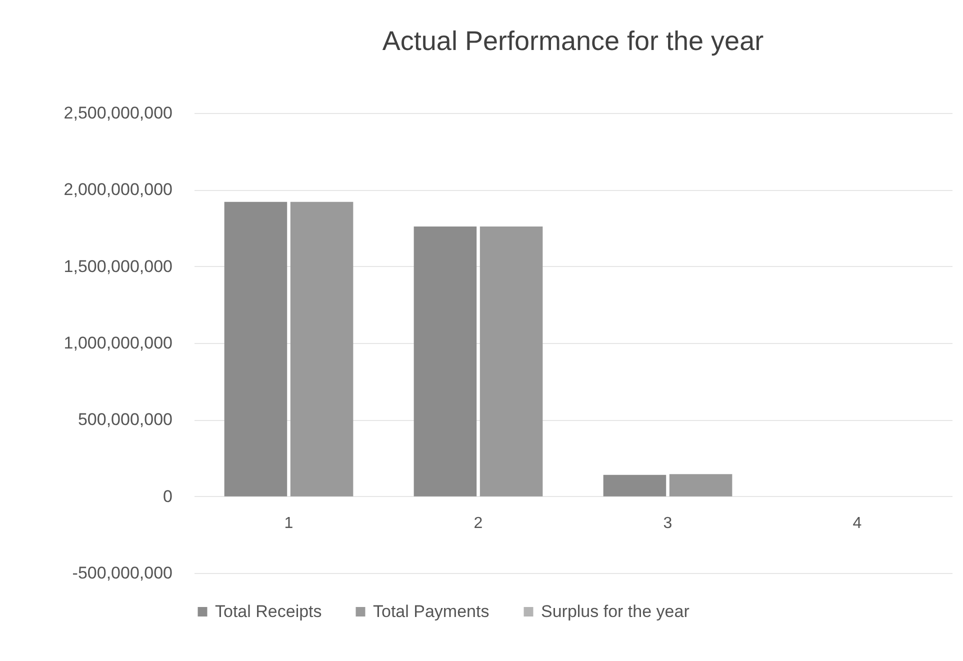 Image resolution: width=963 pixels, height=661 pixels. What do you see at coordinates (125, 420) in the screenshot?
I see `y-tick-label: 500,000,000` at bounding box center [125, 420].